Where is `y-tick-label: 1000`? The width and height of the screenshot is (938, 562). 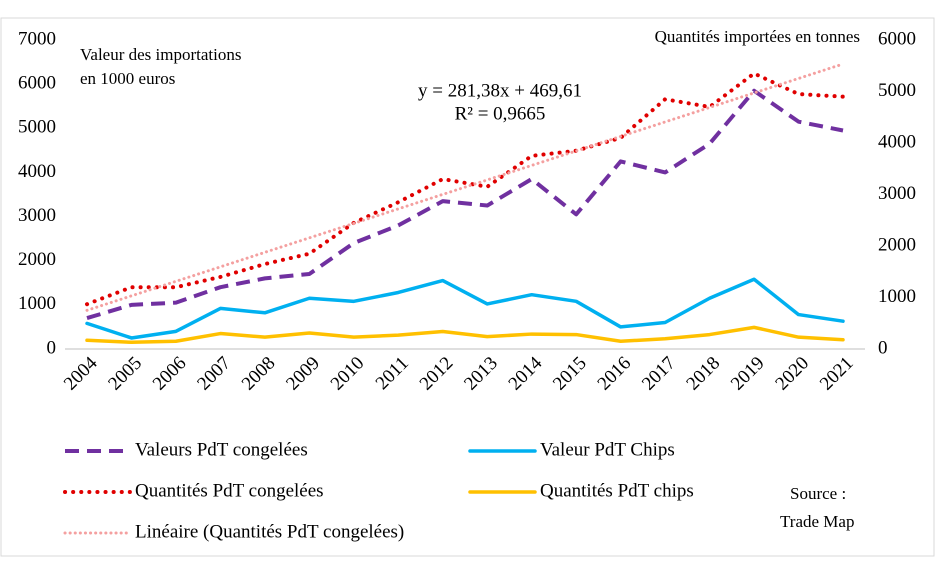
y-tick-label: 1000 is located at coordinates (37, 303).